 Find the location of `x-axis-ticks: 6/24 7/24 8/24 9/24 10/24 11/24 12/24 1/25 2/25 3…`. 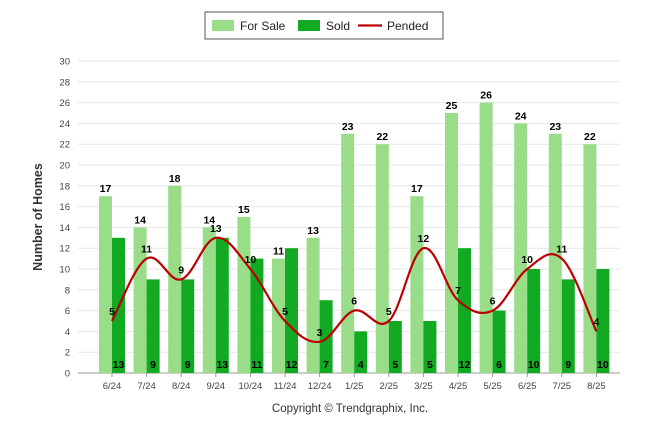

x-axis-ticks: 6/24 7/24 8/24 9/24 10/24 11/24 12/24 1/25 2/25 3… is located at coordinates (354, 382).